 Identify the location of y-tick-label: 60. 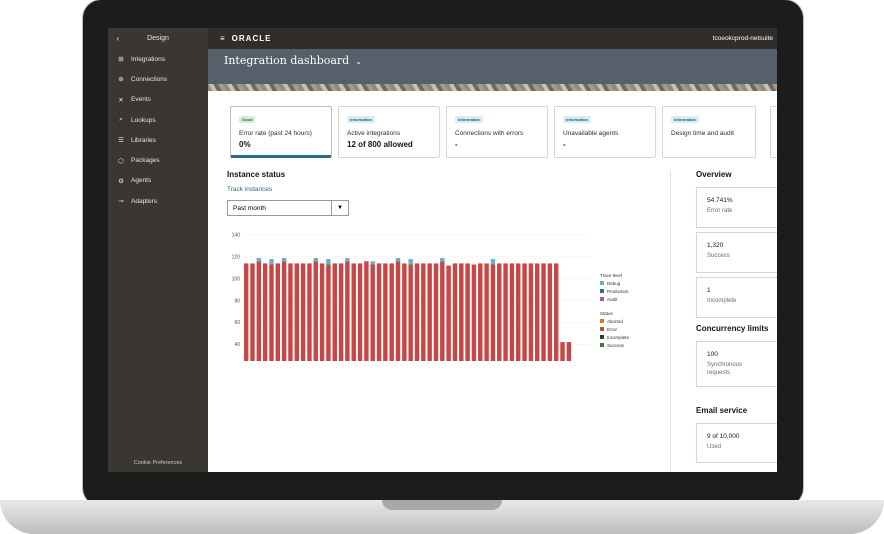
(237, 323).